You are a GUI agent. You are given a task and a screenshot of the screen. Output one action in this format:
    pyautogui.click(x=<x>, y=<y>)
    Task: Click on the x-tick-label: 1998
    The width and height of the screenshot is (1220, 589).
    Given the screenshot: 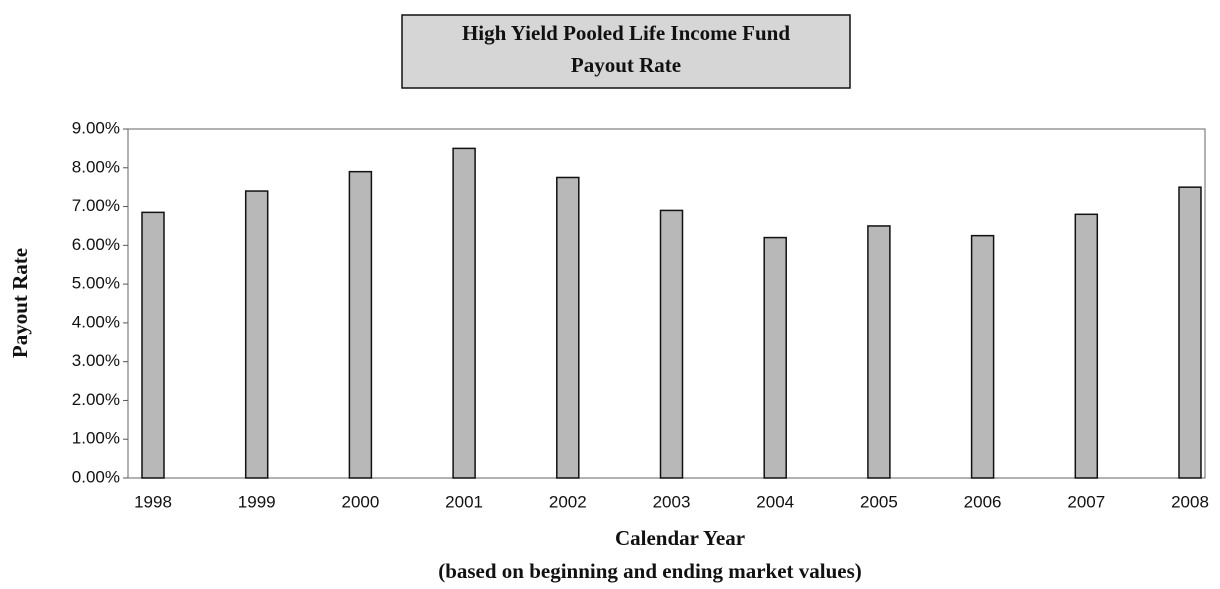 What is the action you would take?
    pyautogui.click(x=153, y=501)
    